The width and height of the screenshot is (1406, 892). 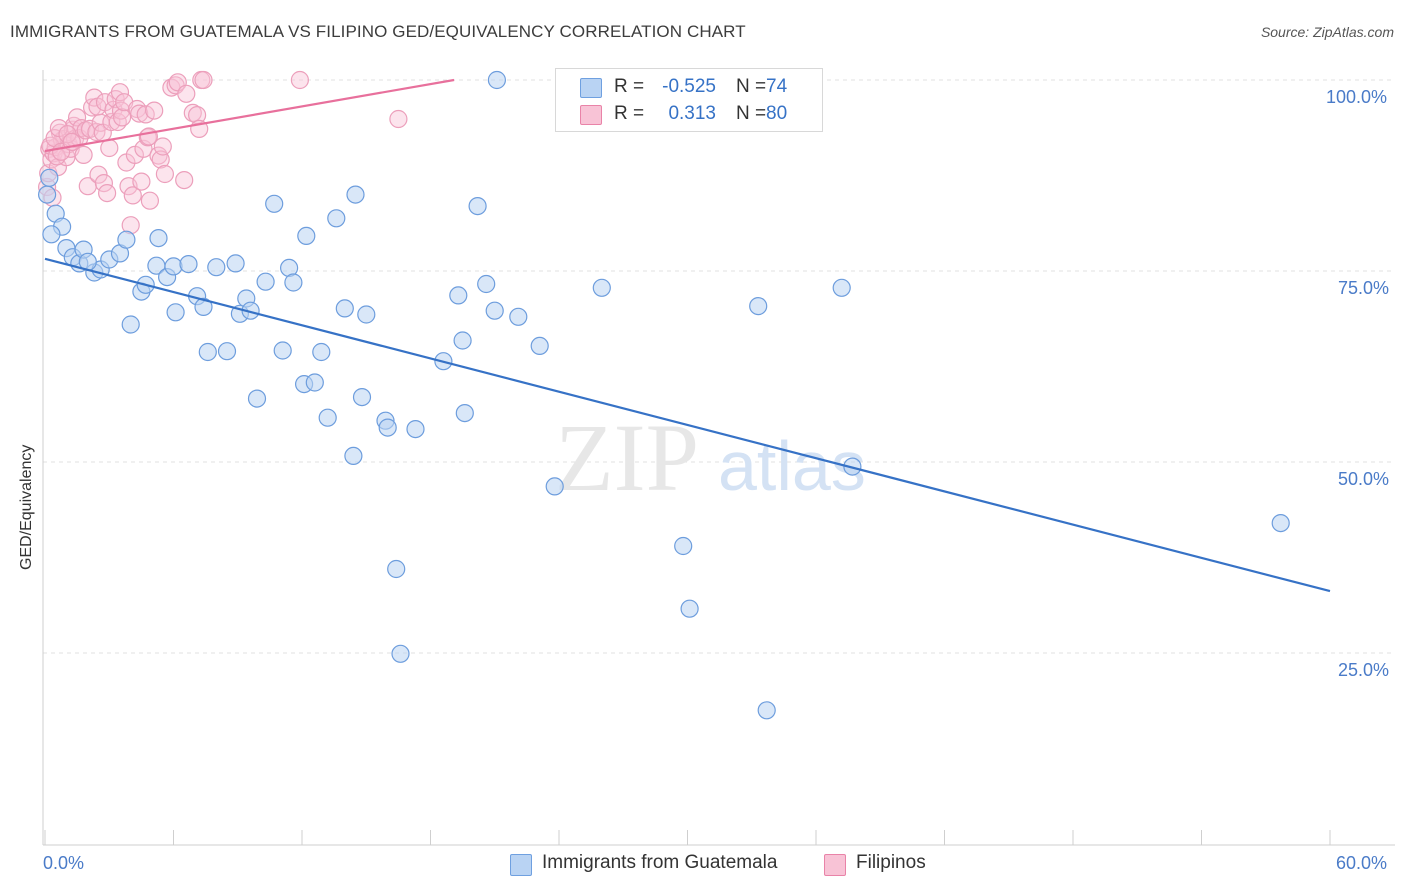 What do you see at coordinates (521, 865) in the screenshot?
I see `bottom-legend-swatch-guatemala` at bounding box center [521, 865].